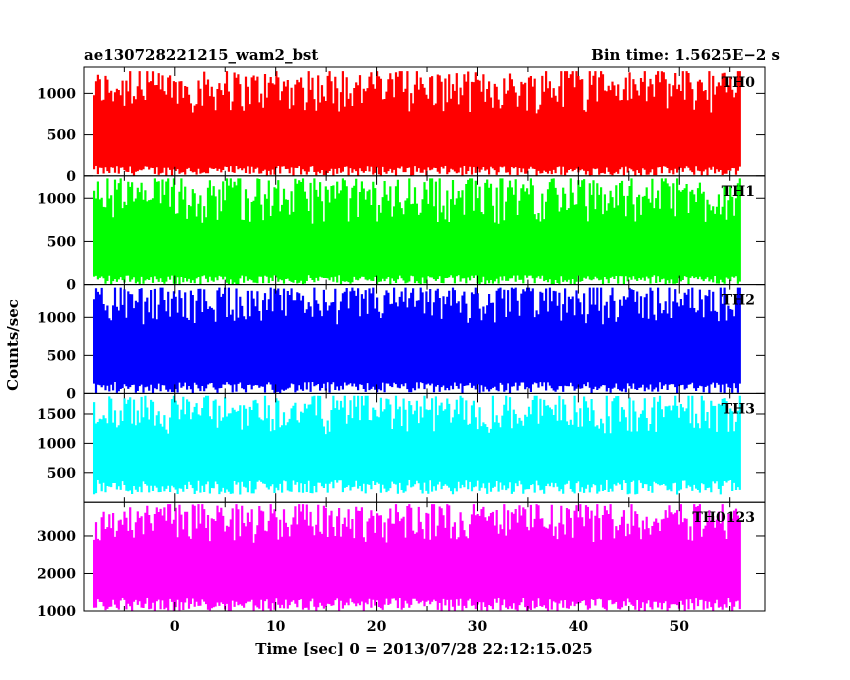  Describe the element at coordinates (56, 574) in the screenshot. I see `y-tick-label: 2000` at that location.